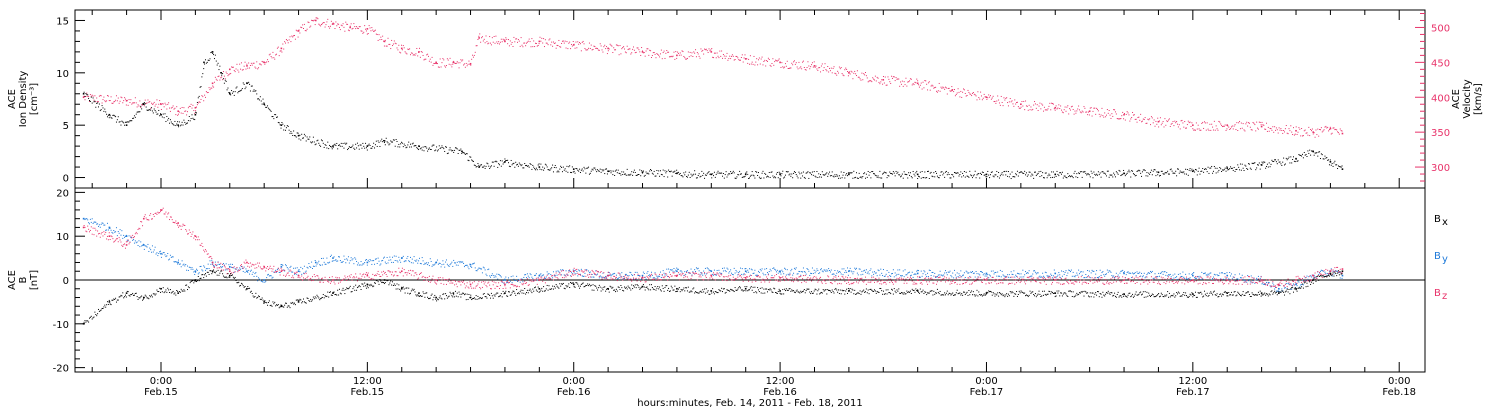 The width and height of the screenshot is (1500, 410). What do you see at coordinates (195, 107) in the screenshot?
I see `velocity-series-point` at bounding box center [195, 107].